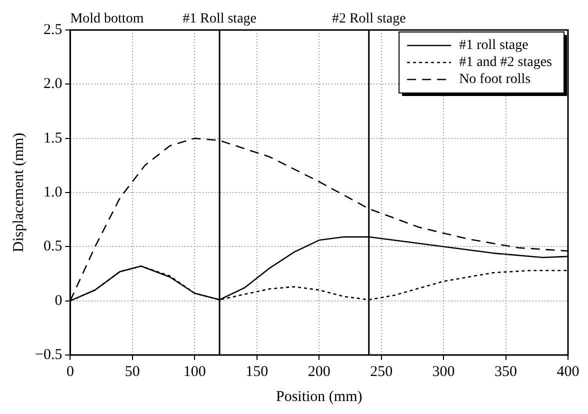 The image size is (588, 414). What do you see at coordinates (52, 192) in the screenshot?
I see `y-tick-label: 1.0` at bounding box center [52, 192].